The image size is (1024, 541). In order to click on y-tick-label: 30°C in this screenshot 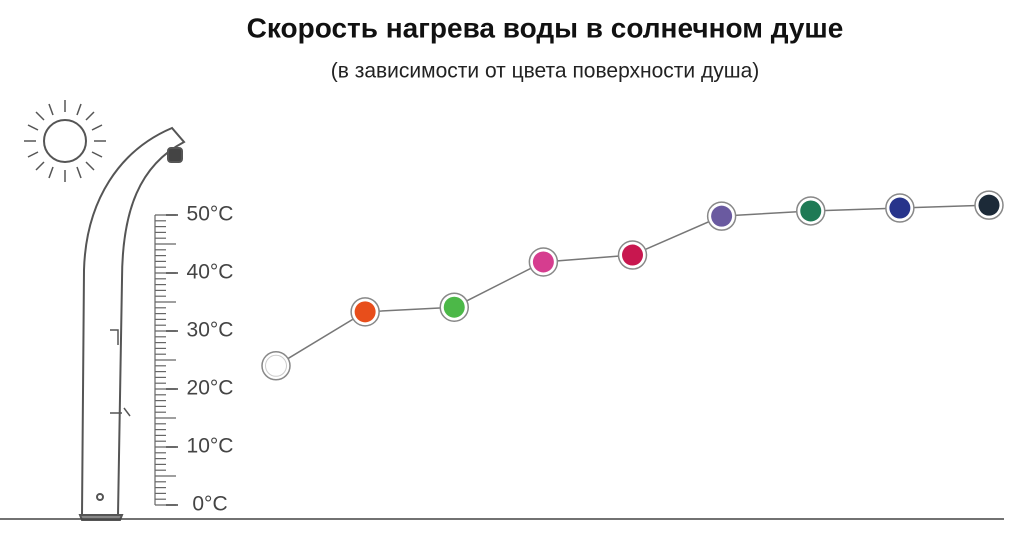, I will do `click(210, 330)`.